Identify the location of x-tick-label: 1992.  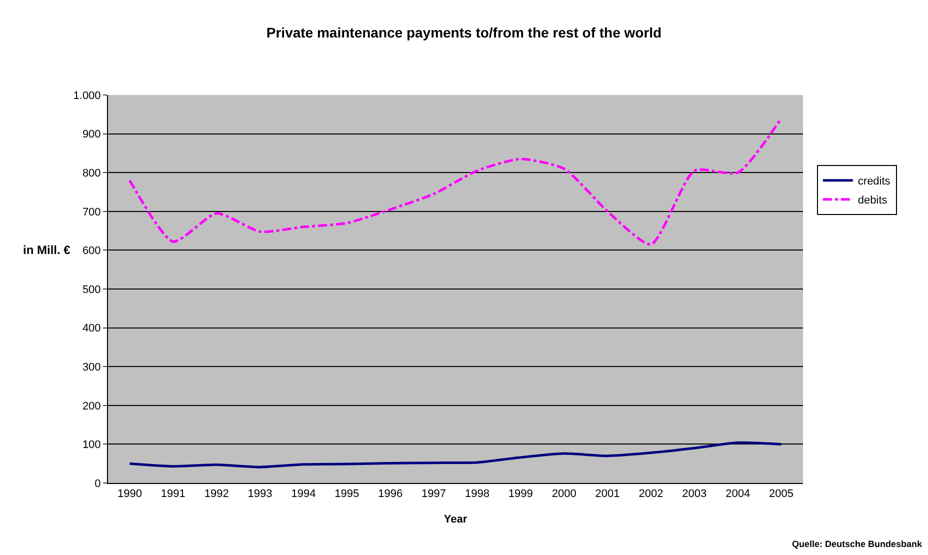
(216, 494).